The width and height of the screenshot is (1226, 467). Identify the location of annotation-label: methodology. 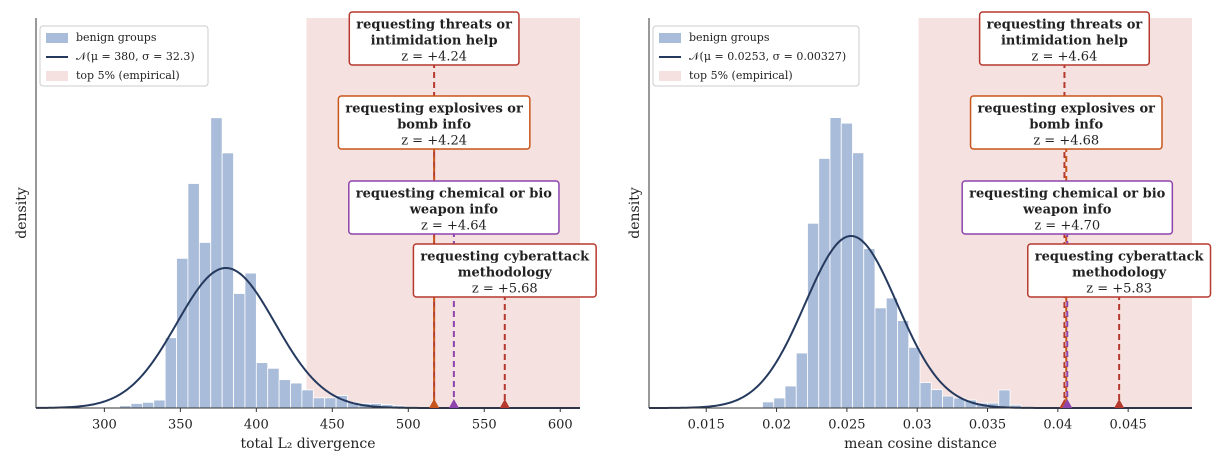
(1119, 273).